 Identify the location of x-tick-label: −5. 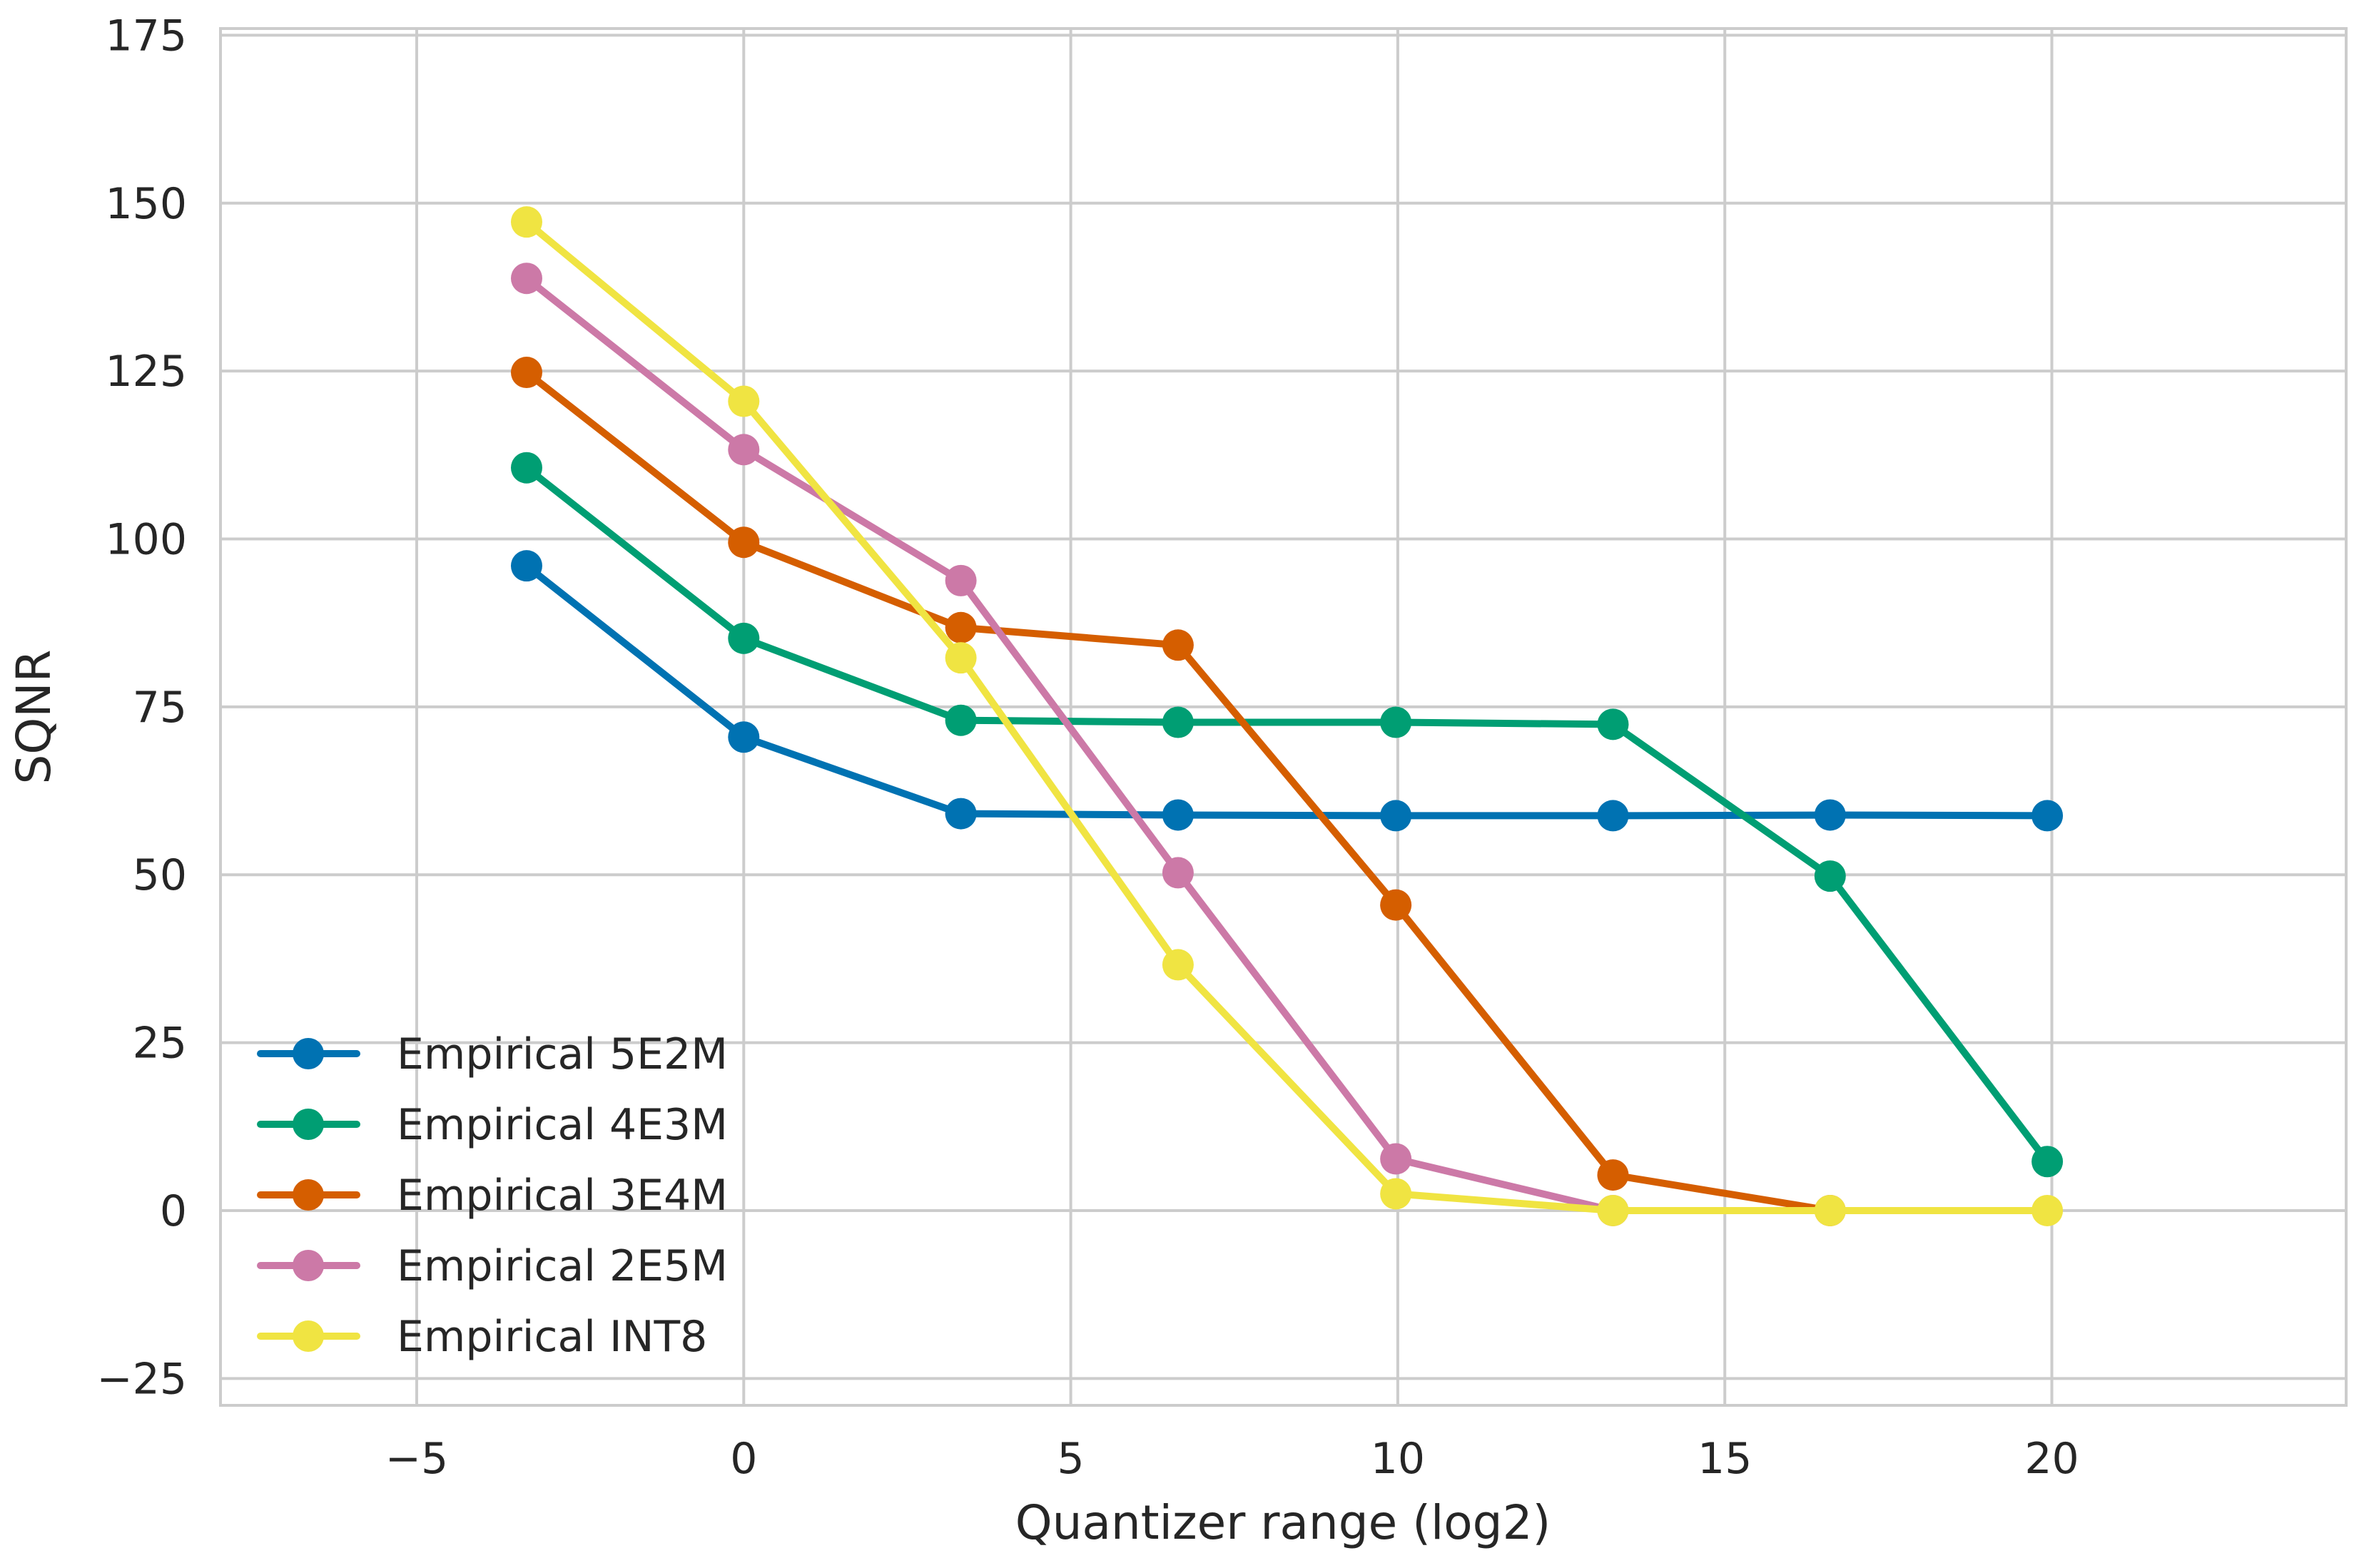
(416, 1459).